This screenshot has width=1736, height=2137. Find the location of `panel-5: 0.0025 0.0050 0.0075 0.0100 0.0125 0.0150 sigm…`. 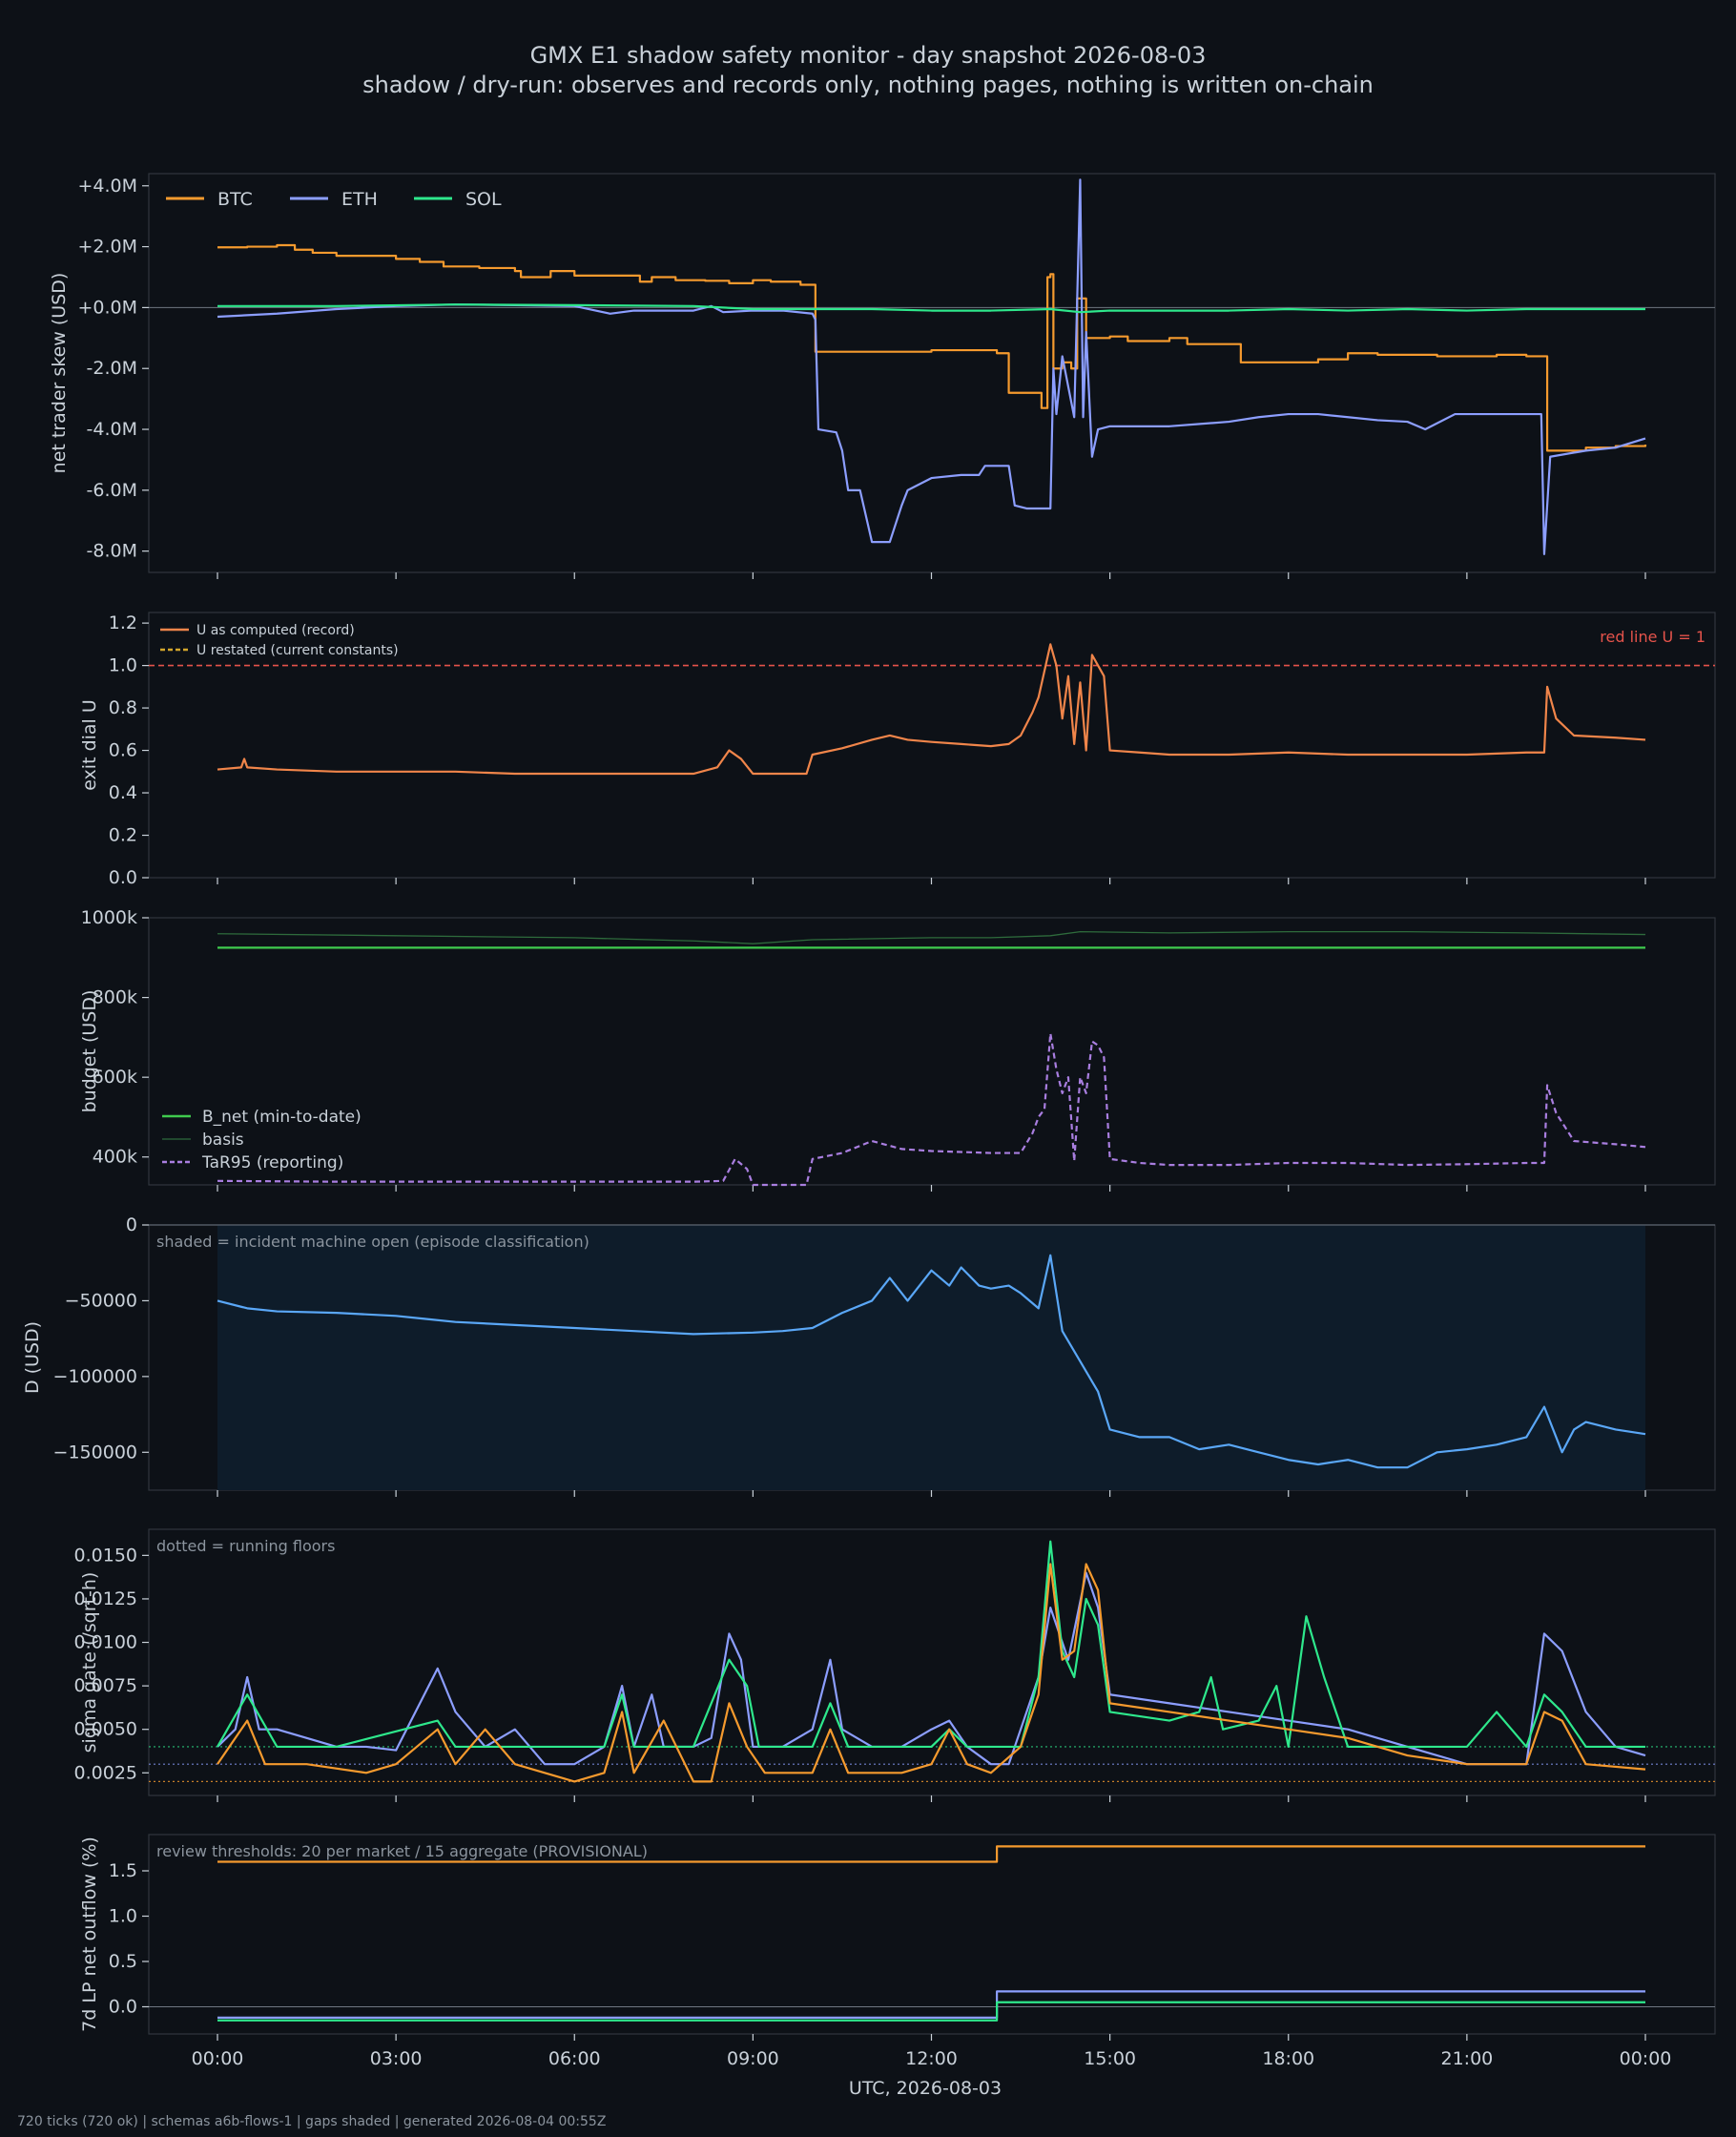

panel-5: 0.0025 0.0050 0.0075 0.0100 0.0125 0.0150 sigm… is located at coordinates (895, 1665).